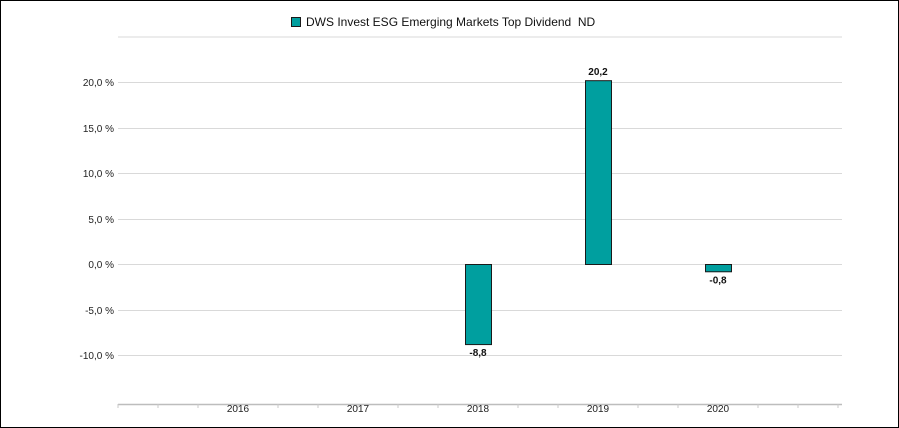 The width and height of the screenshot is (899, 428). I want to click on y-tick-label: 10,0 %, so click(98, 174).